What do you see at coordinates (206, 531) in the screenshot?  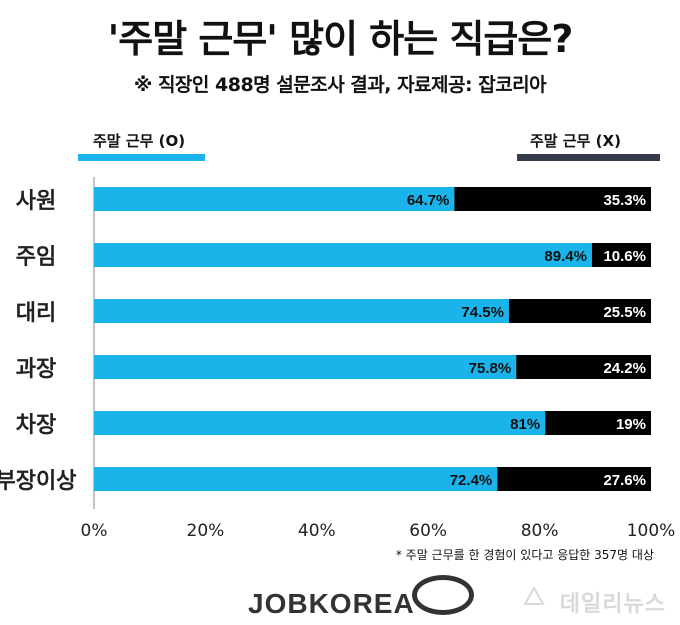 I see `x-tick-label: 20%` at bounding box center [206, 531].